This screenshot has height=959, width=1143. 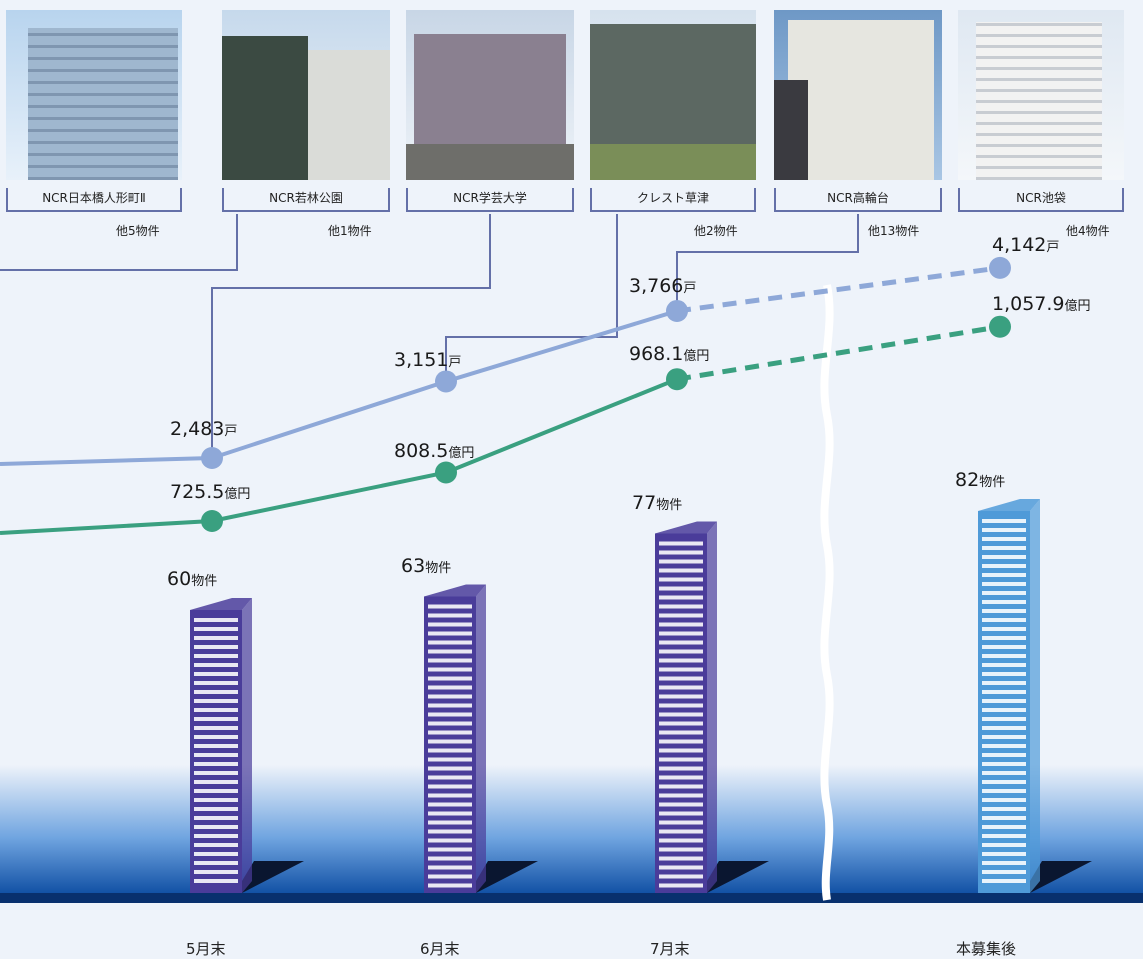 What do you see at coordinates (677, 379) in the screenshot?
I see `data-point-2-7月末` at bounding box center [677, 379].